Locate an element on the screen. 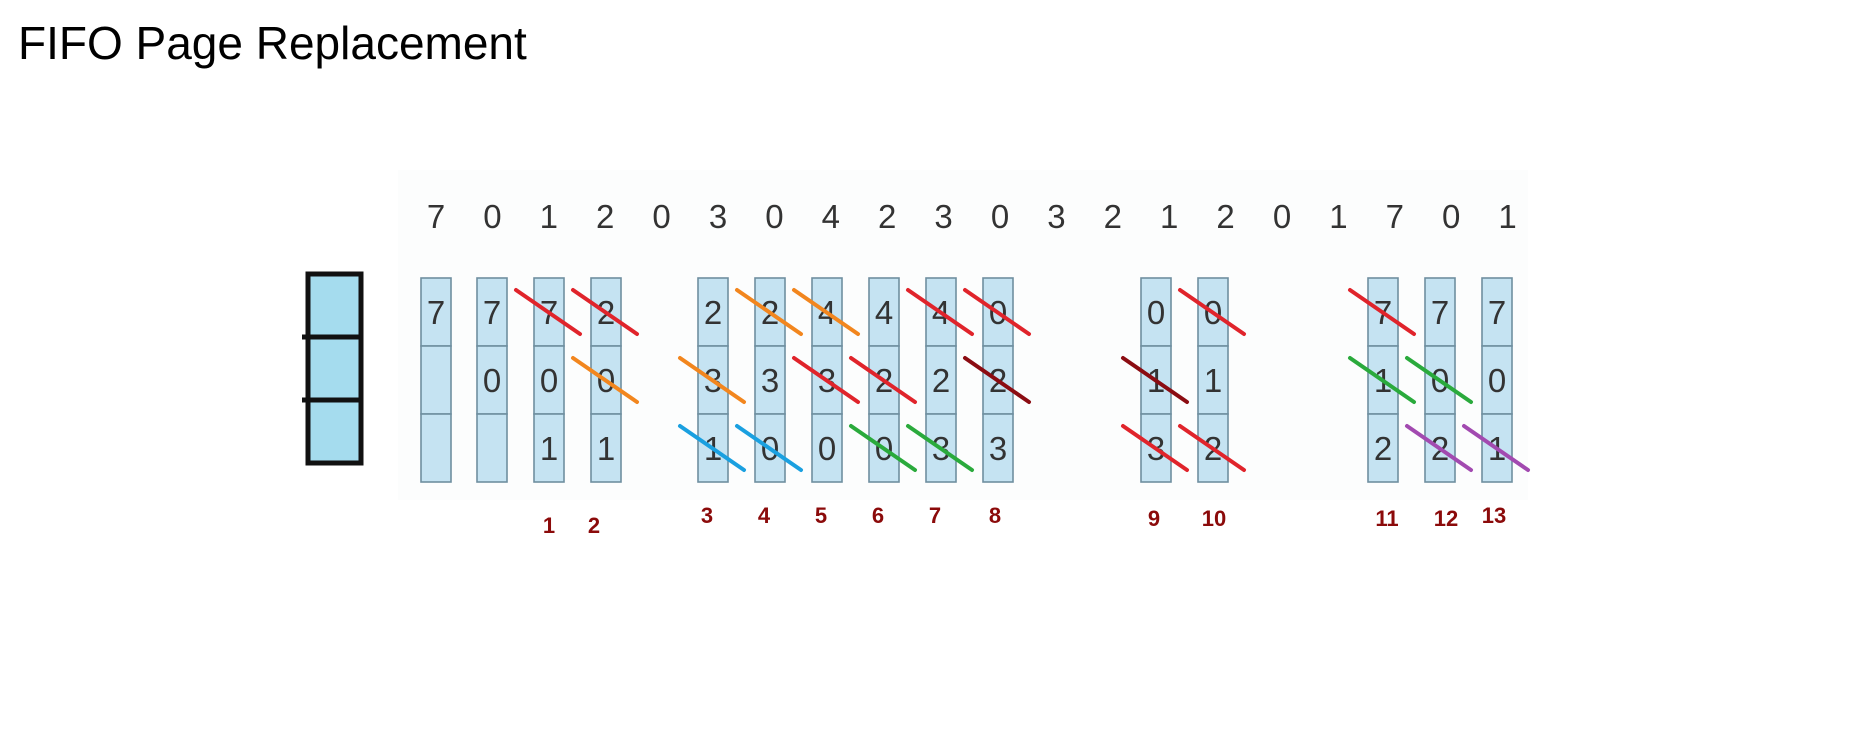 The height and width of the screenshot is (743, 1852). frame-column: 231 is located at coordinates (712, 380).